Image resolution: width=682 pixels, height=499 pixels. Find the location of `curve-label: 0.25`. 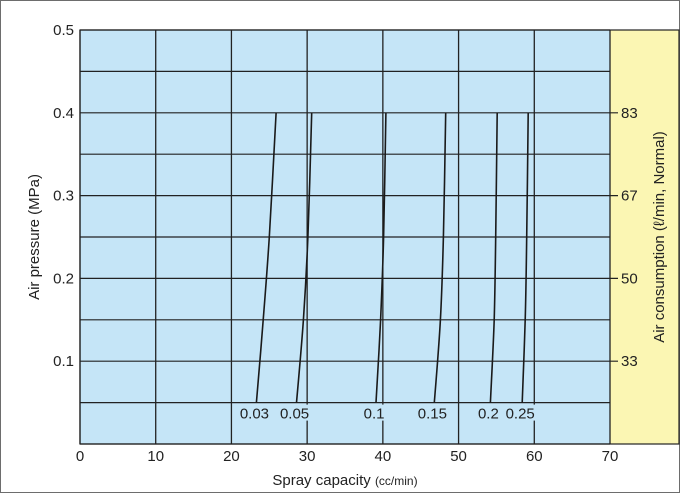

curve-label: 0.25 is located at coordinates (520, 414).